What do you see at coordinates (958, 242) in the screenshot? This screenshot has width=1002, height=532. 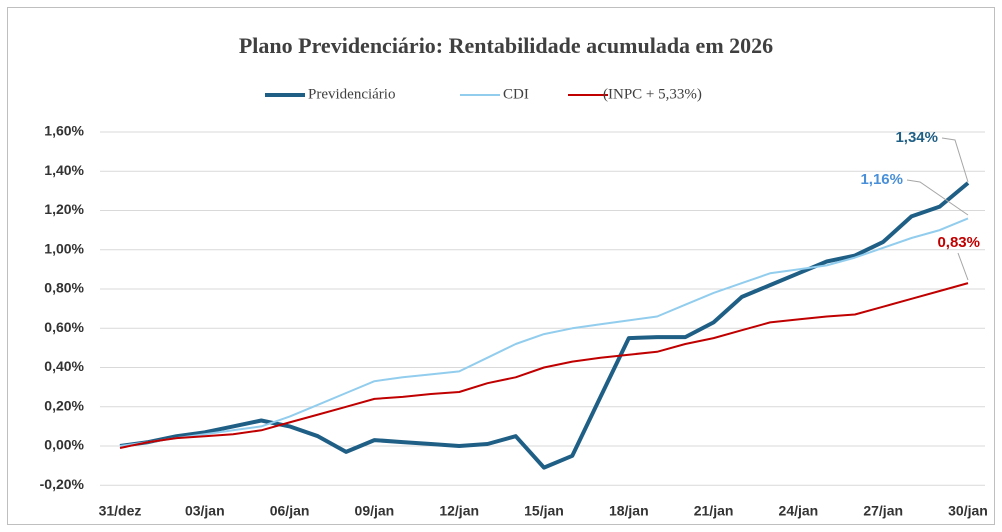 I see `data-label: 0,83%` at bounding box center [958, 242].